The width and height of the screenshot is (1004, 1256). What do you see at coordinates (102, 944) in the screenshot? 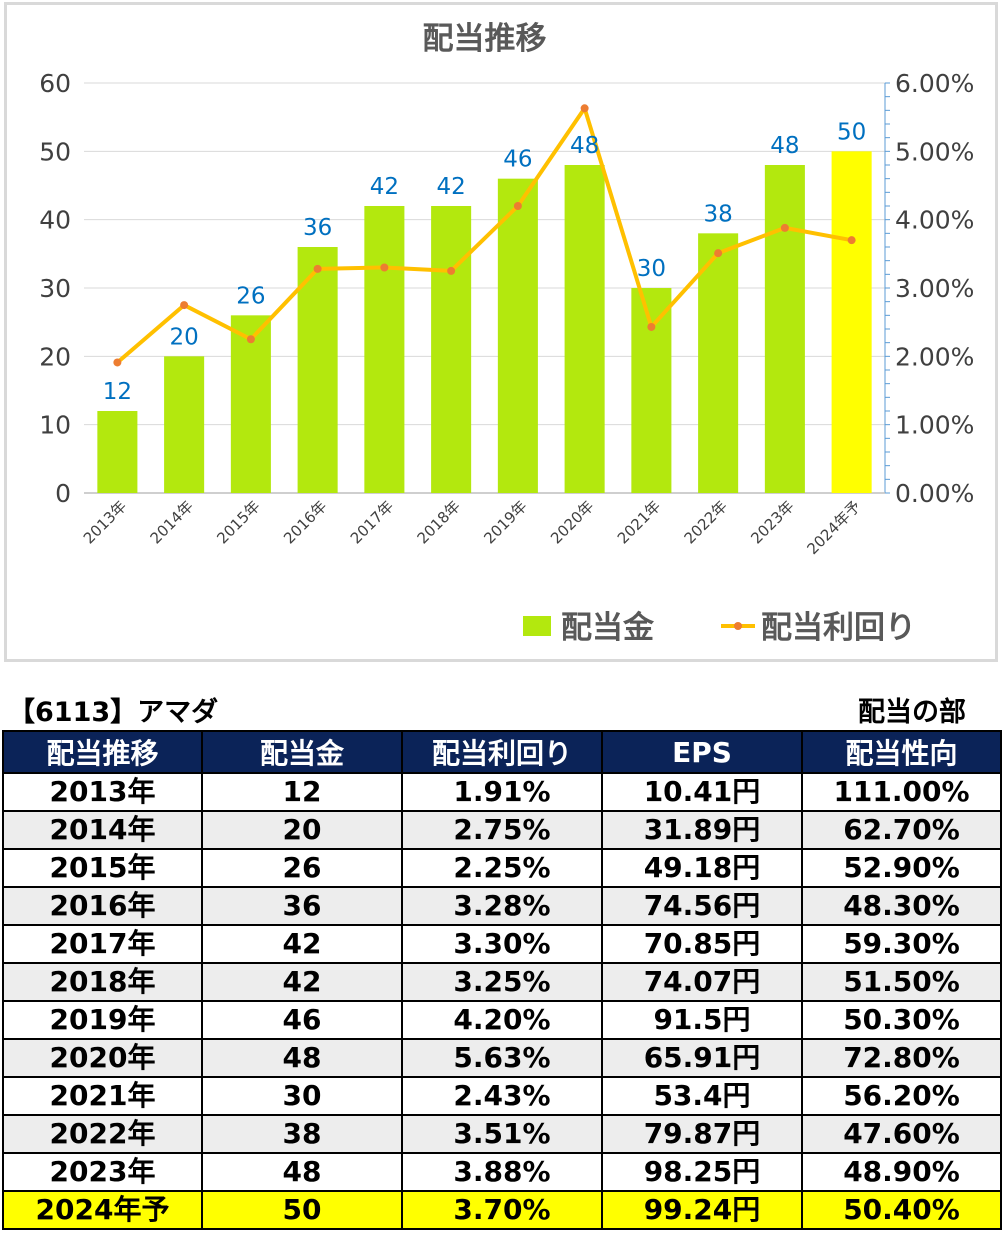
I see `cell-year: 2017年` at bounding box center [102, 944].